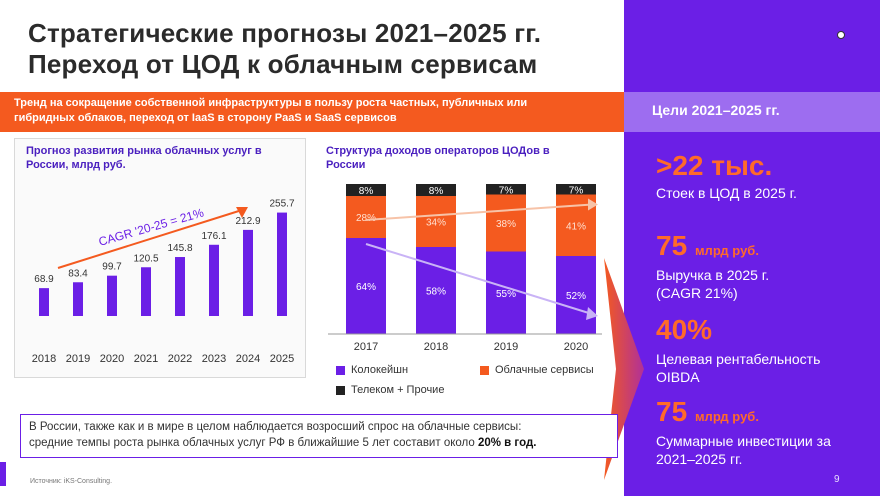  I want to click on stack-label-0-2018: 58%, so click(436, 292).